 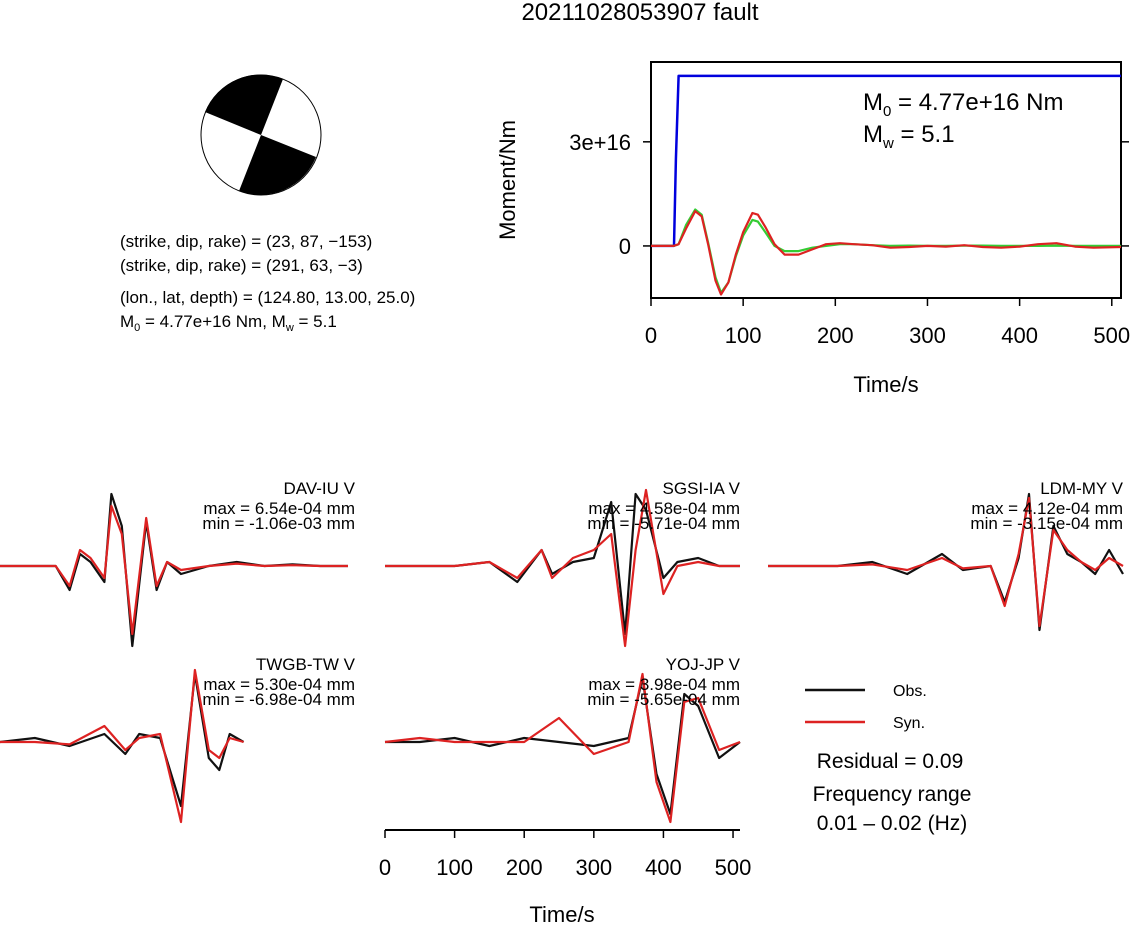 I want to click on moment-x-tick-label: 100, so click(x=743, y=335).